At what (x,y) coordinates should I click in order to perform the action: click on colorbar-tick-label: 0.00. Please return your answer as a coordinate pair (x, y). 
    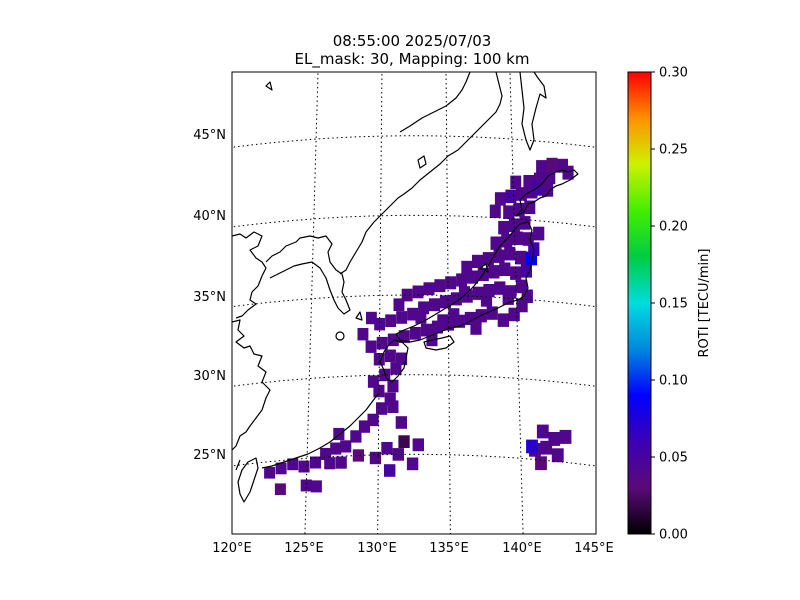
    Looking at the image, I should click on (673, 535).